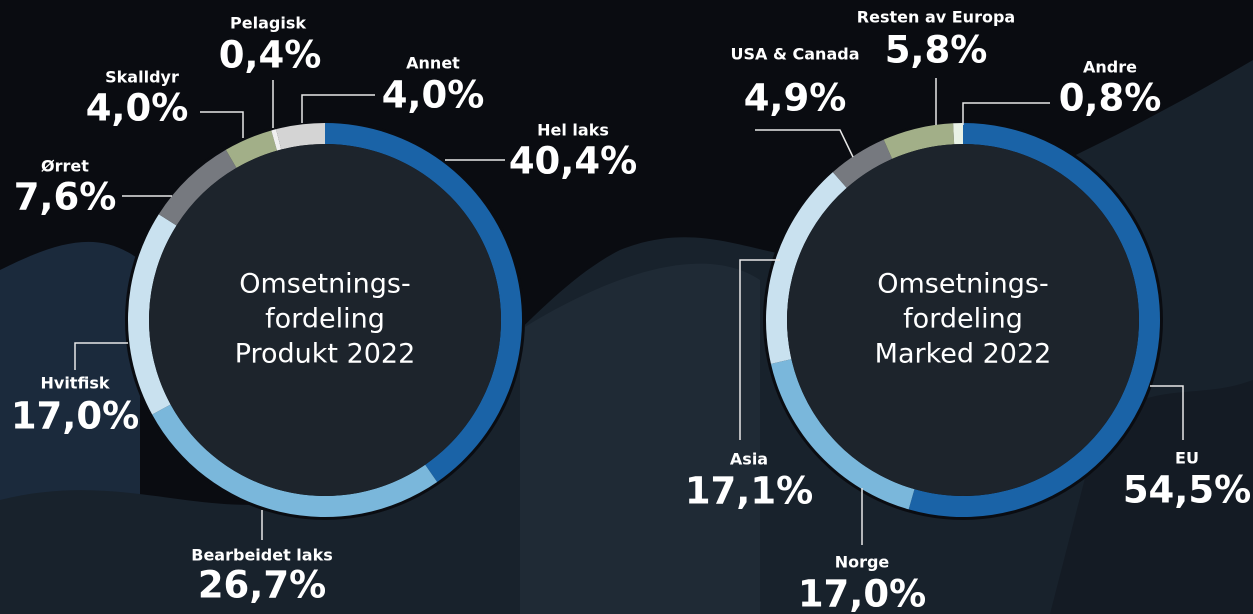  What do you see at coordinates (268, 23) in the screenshot?
I see `slice-name: Pelagisk` at bounding box center [268, 23].